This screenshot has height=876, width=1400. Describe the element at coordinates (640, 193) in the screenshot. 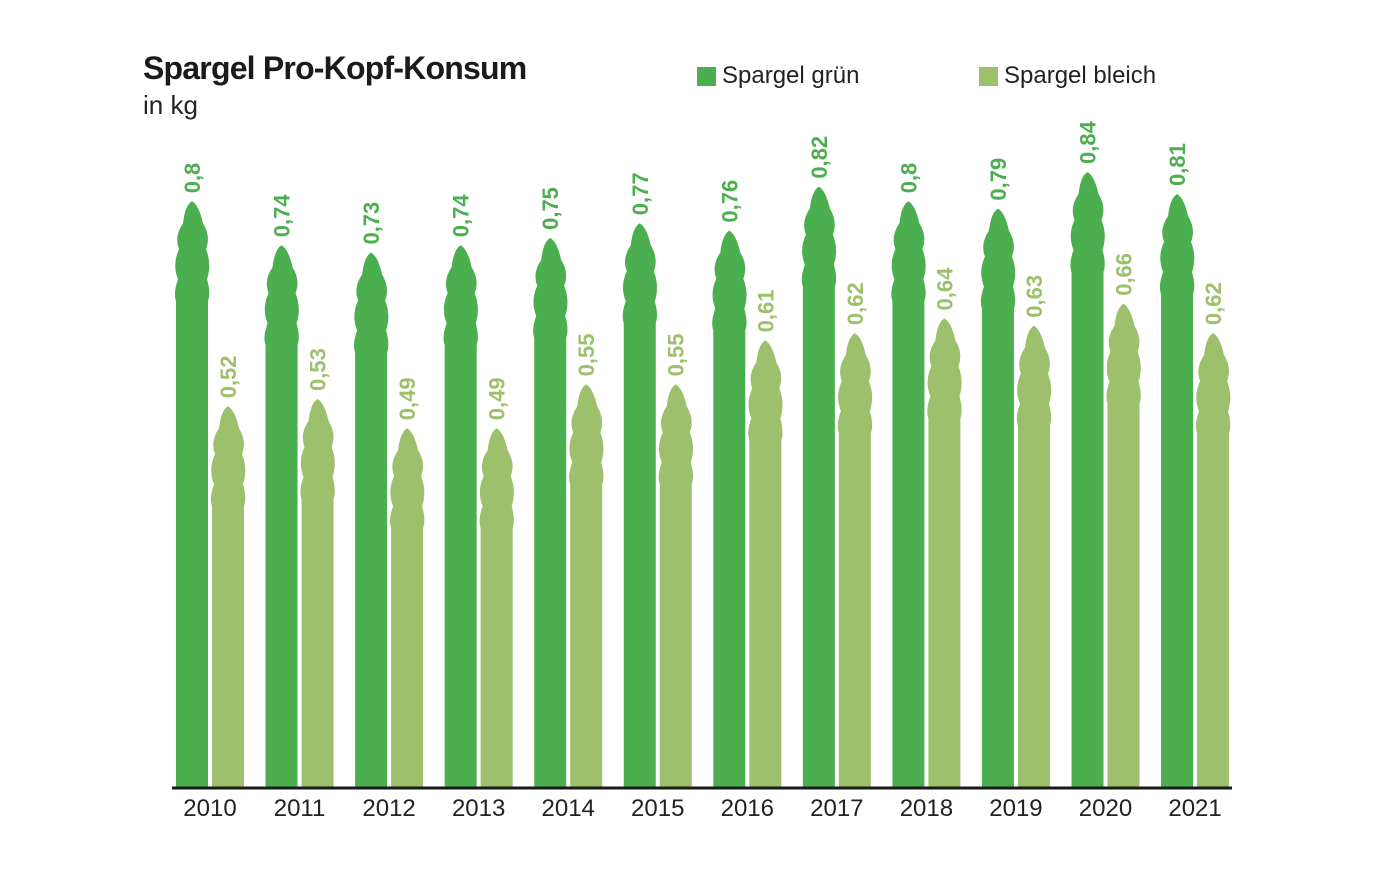

I see `data-label-gruen-2015: 0,77` at that location.